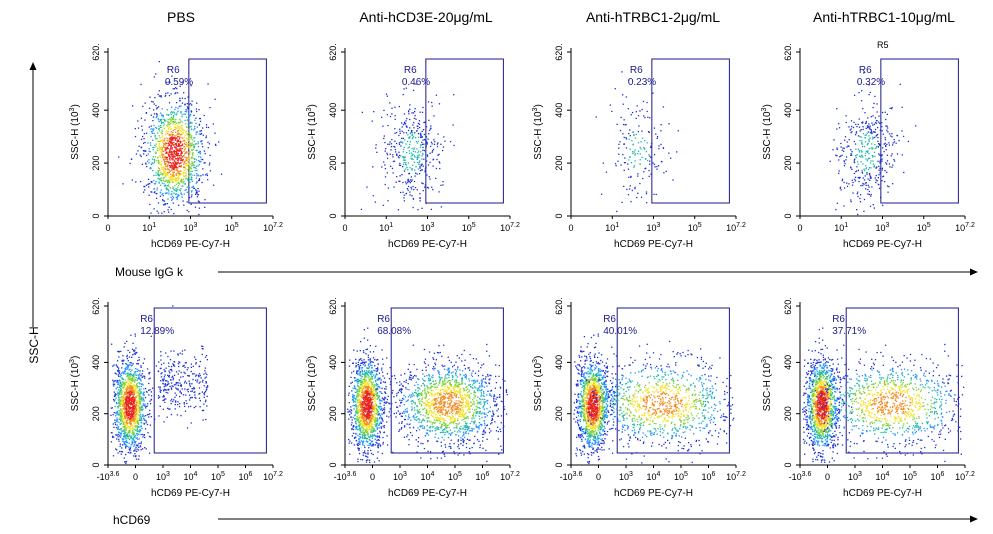 The width and height of the screenshot is (993, 534). I want to click on y-side-label: SSC-H, so click(34, 344).